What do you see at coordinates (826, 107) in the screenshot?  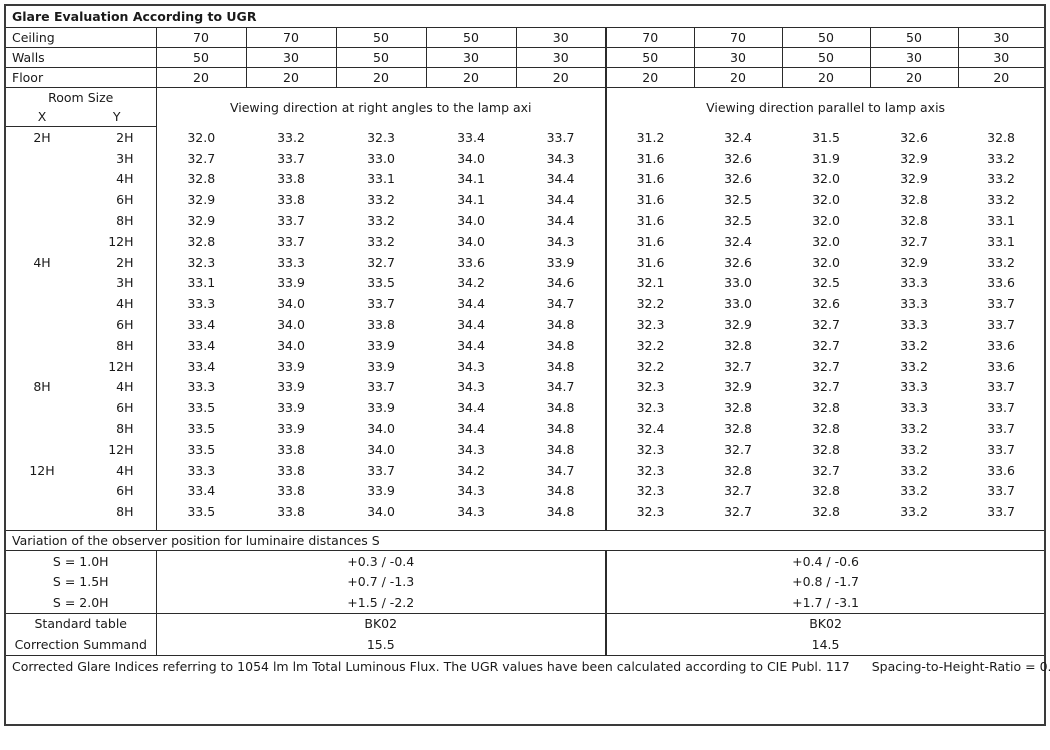 I see `direction-header-parallel: Viewing direction parallel to lamp axis` at bounding box center [826, 107].